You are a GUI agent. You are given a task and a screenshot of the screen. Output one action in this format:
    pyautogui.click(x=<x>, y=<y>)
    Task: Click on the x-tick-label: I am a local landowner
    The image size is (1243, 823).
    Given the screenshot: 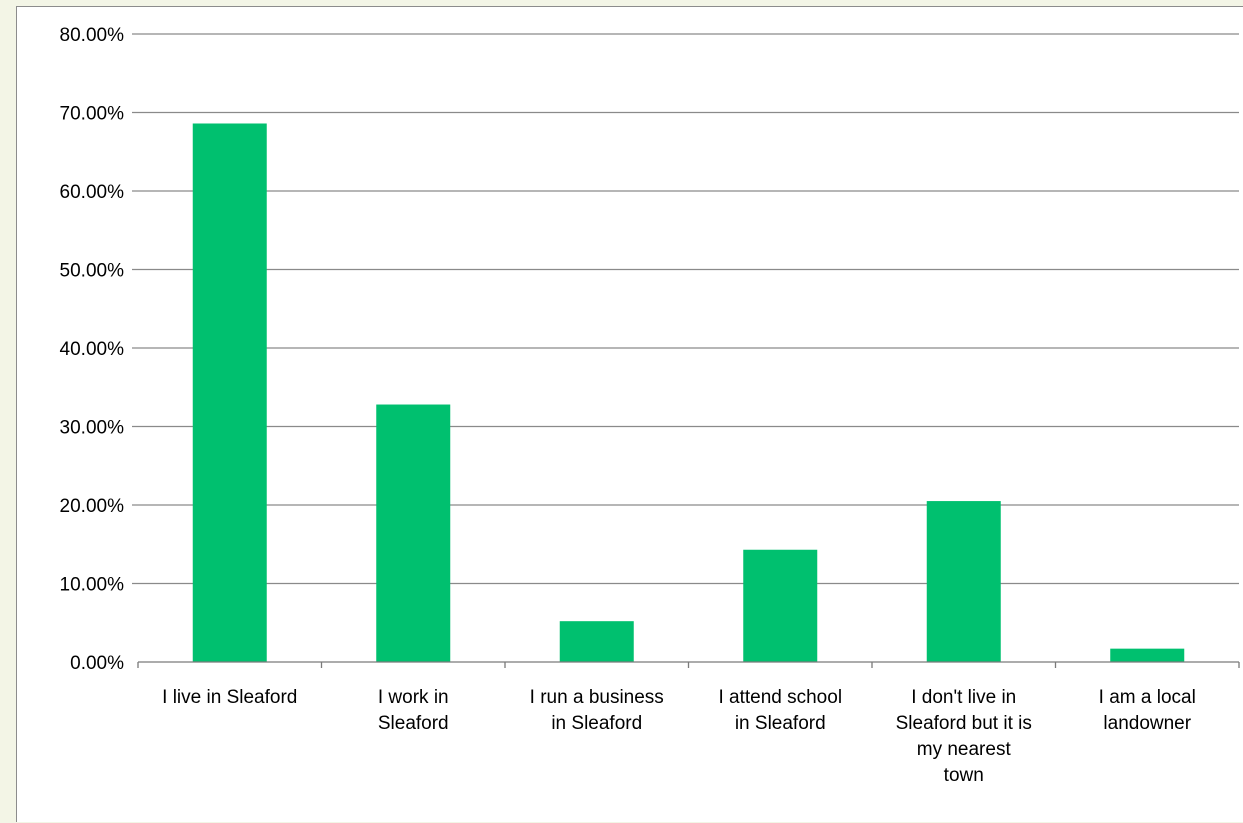 What is the action you would take?
    pyautogui.click(x=1147, y=710)
    